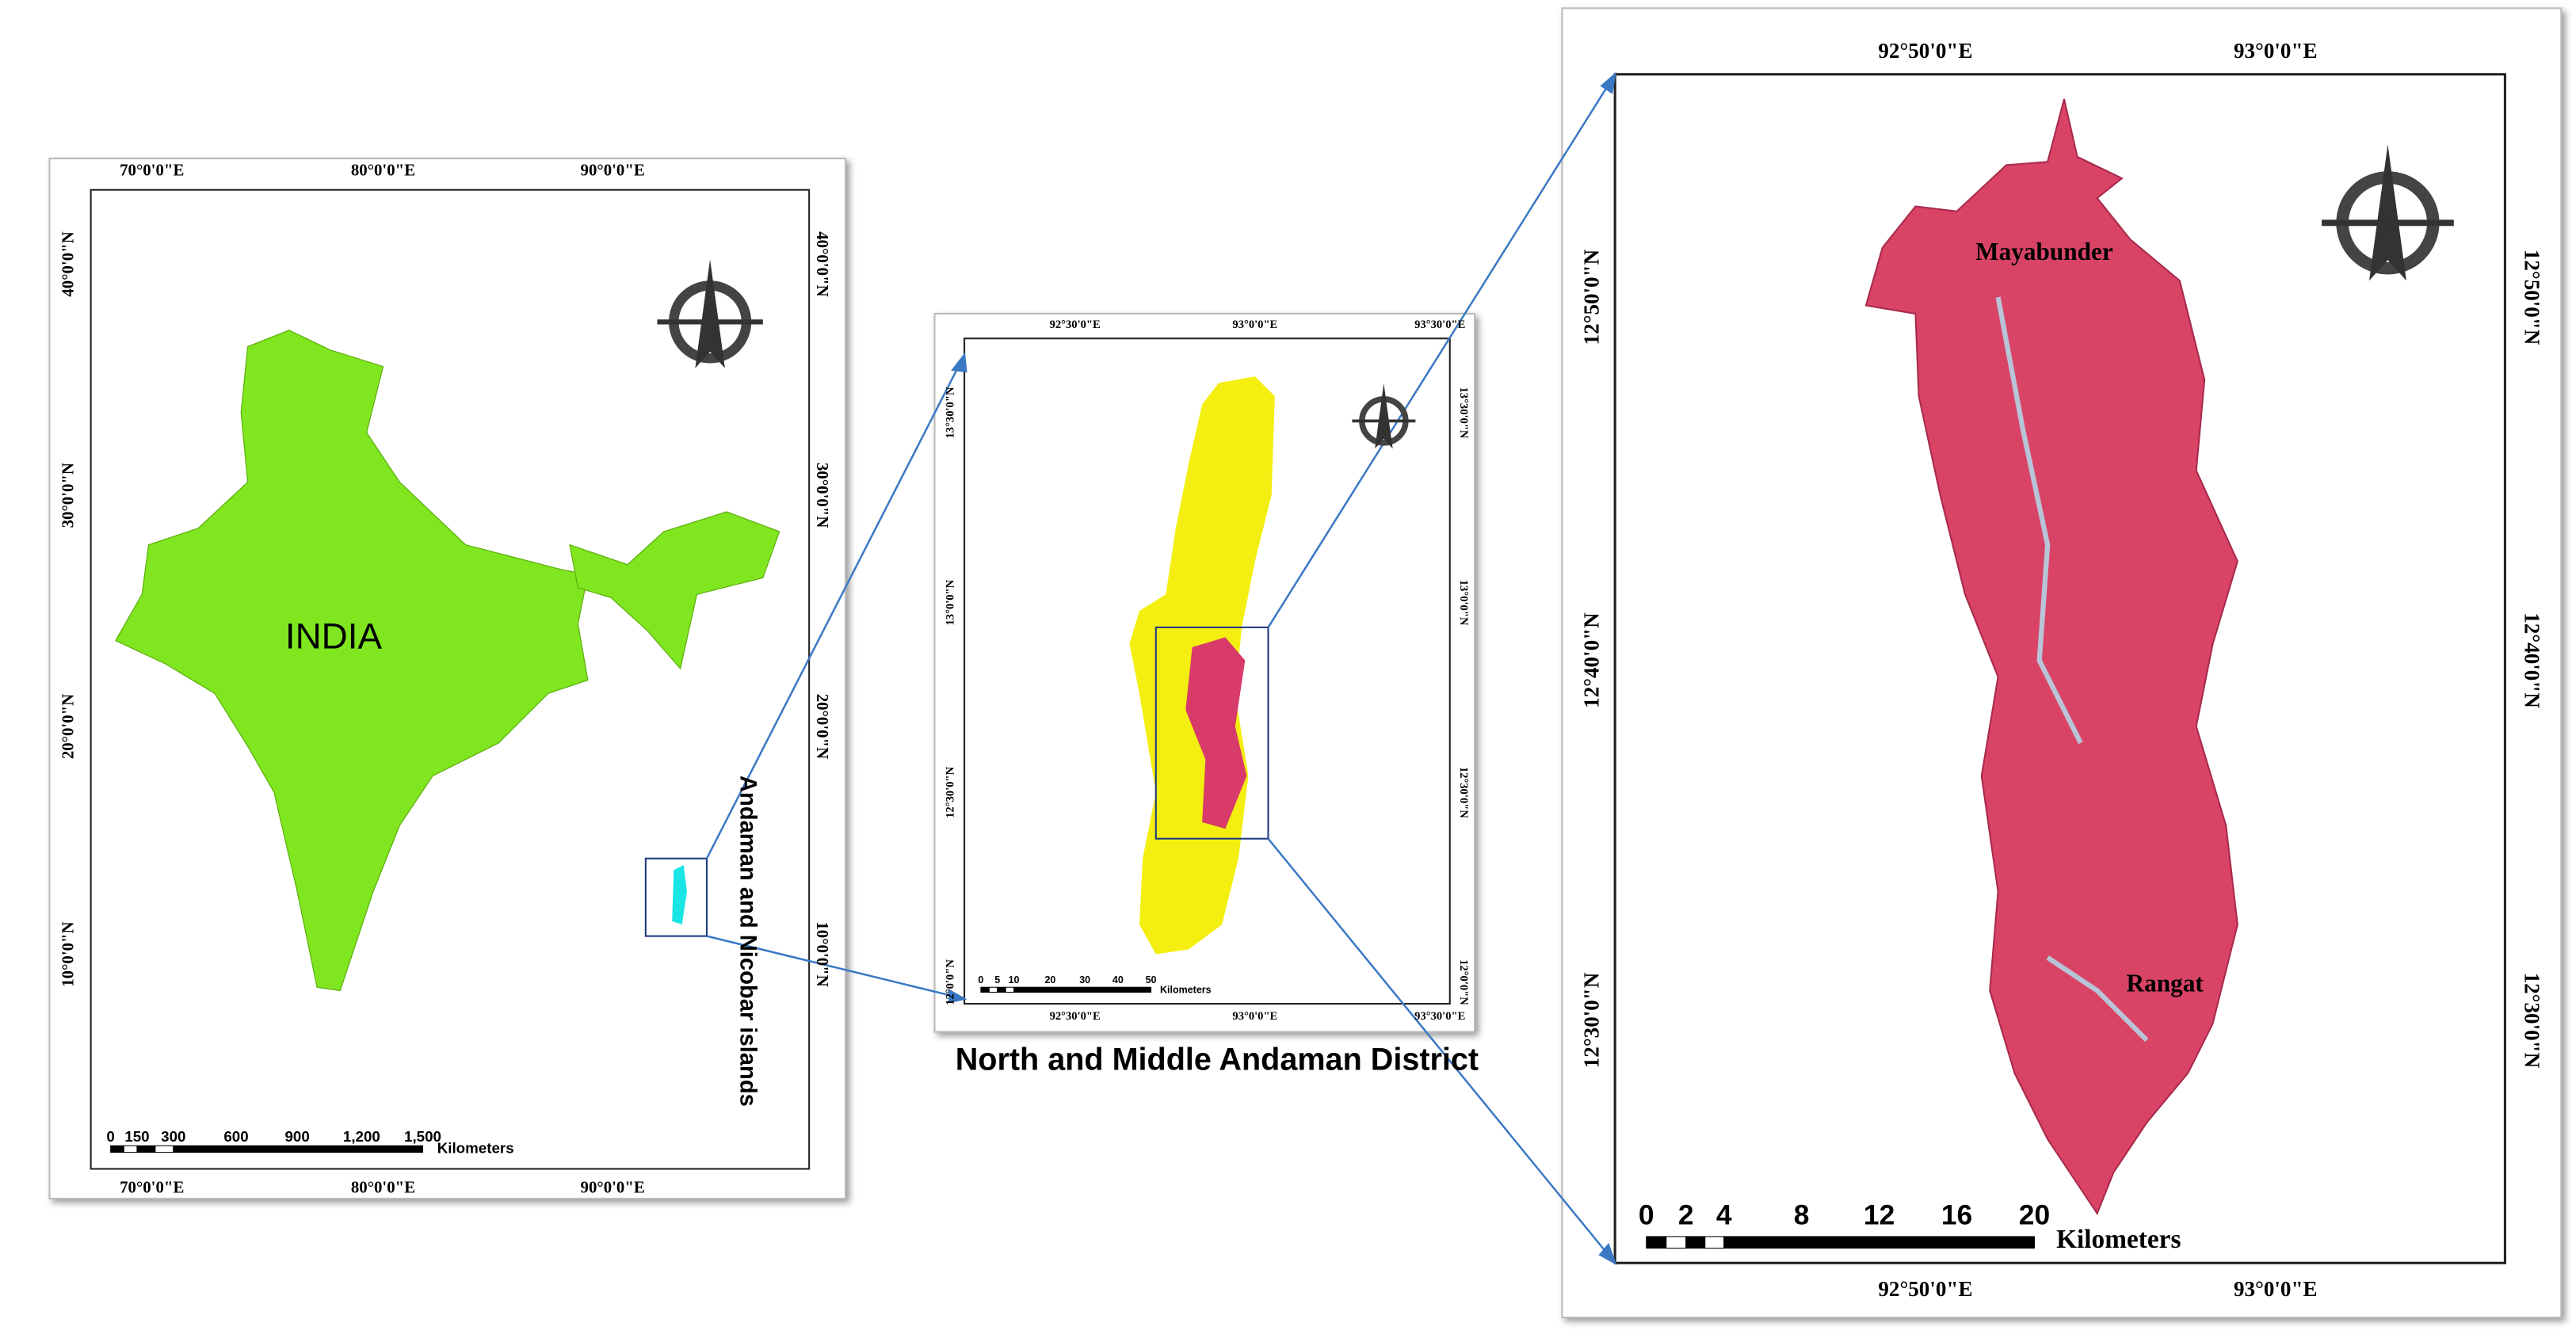 The width and height of the screenshot is (2576, 1342). I want to click on inset-box, so click(1211, 733).